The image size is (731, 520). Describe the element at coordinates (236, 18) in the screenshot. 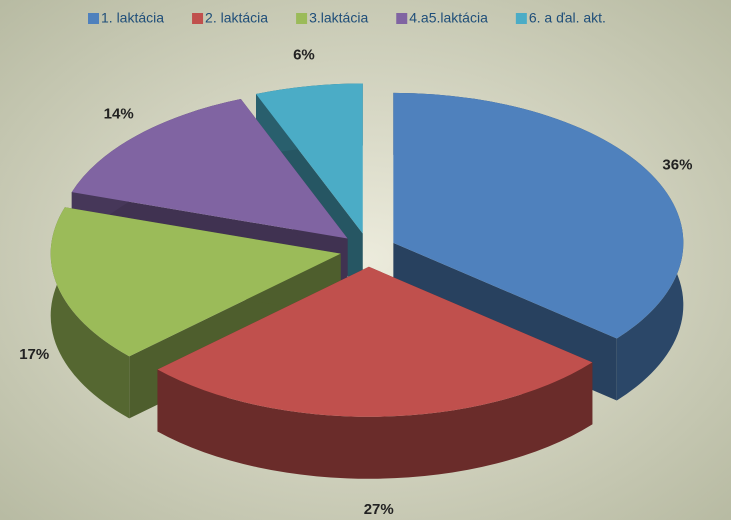

I see `legend-label: 2. laktácia` at that location.